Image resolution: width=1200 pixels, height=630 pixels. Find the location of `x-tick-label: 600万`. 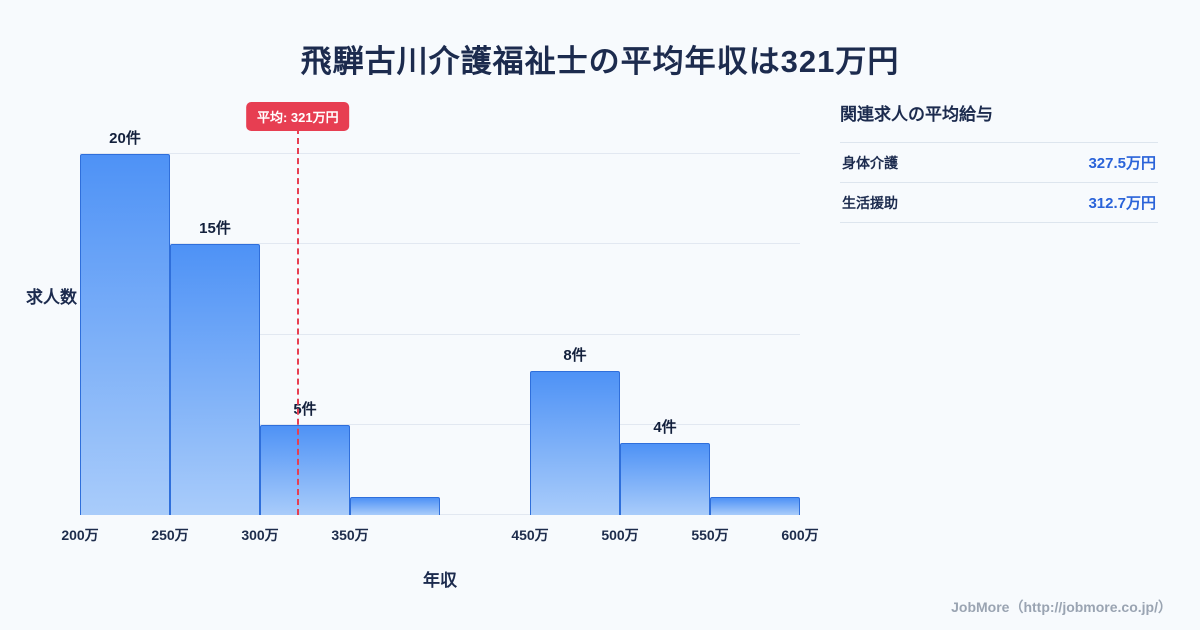

x-tick-label: 600万 is located at coordinates (800, 535).